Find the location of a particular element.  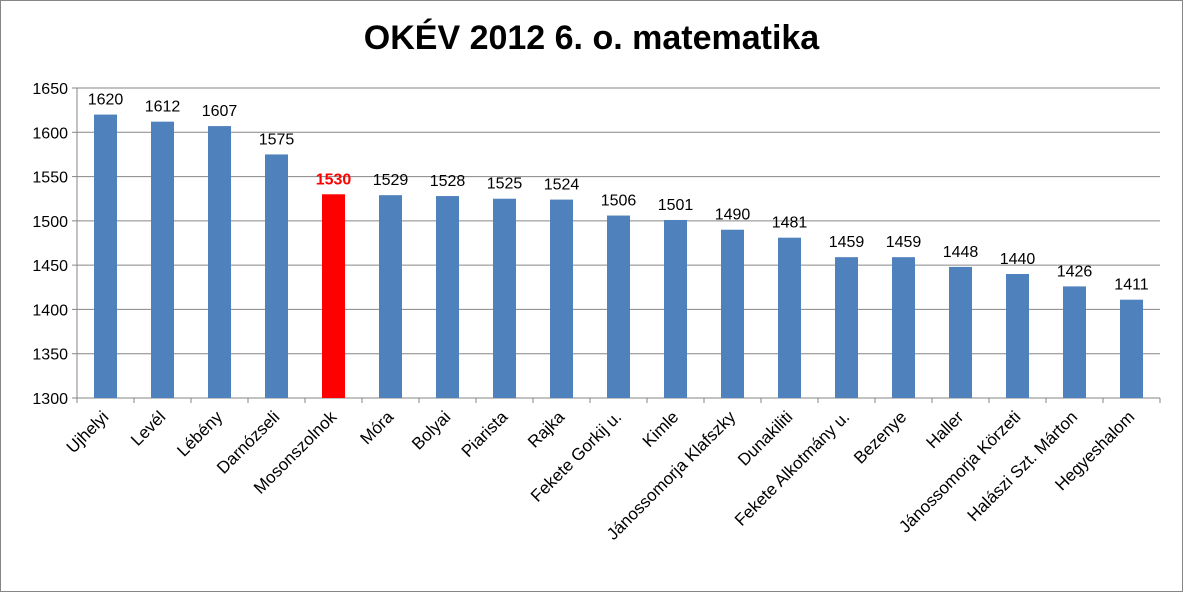

category-label: Halászi Szt. Márton is located at coordinates (1023, 466).